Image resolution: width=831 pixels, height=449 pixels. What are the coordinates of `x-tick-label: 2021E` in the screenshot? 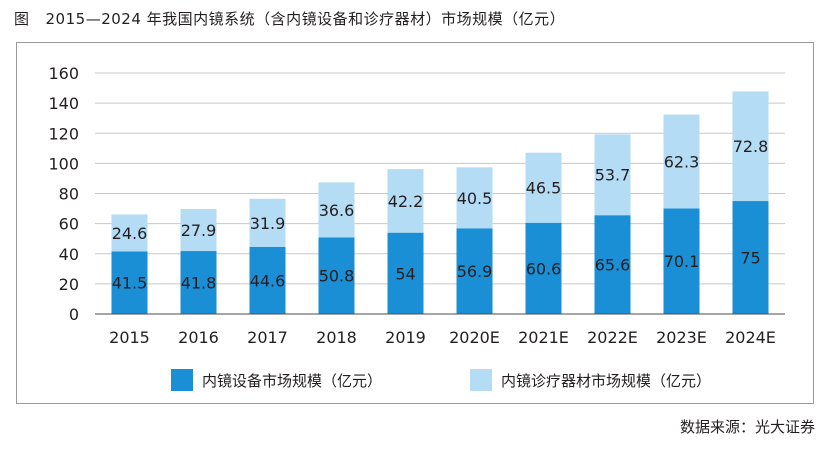 It's located at (543, 337).